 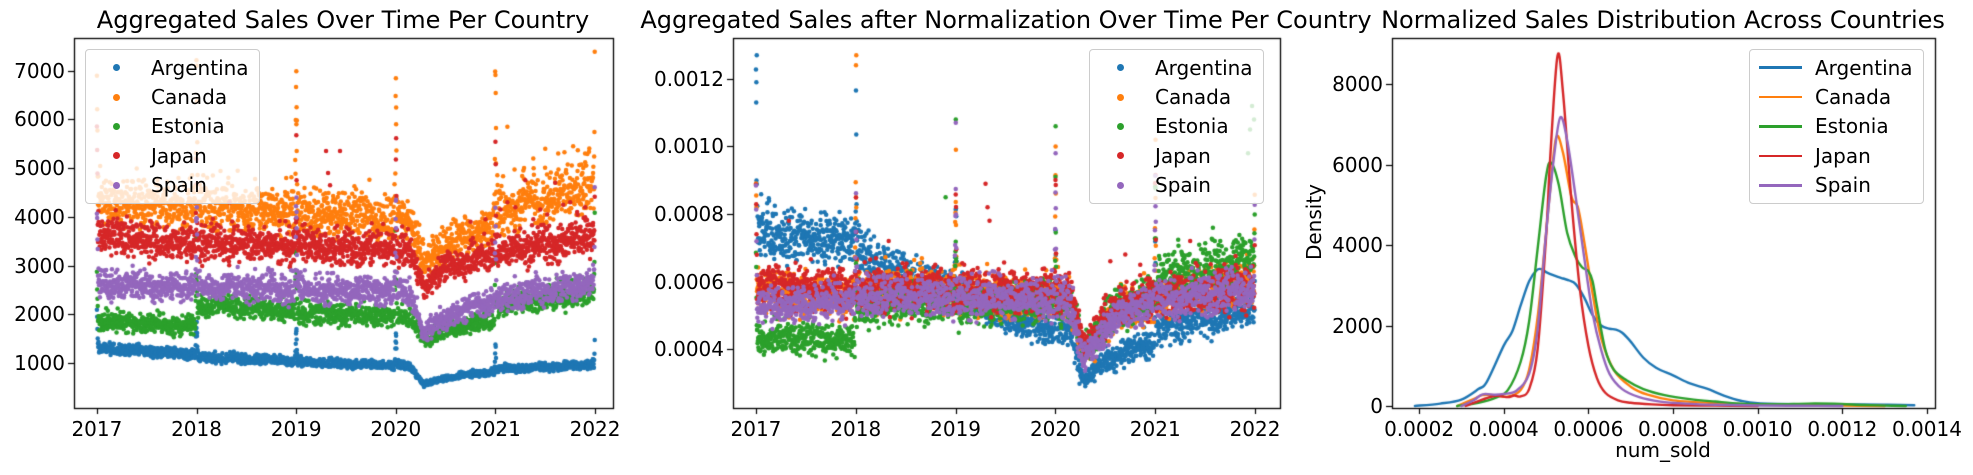 What do you see at coordinates (396, 429) in the screenshot?
I see `x-tick-label: 2020` at bounding box center [396, 429].